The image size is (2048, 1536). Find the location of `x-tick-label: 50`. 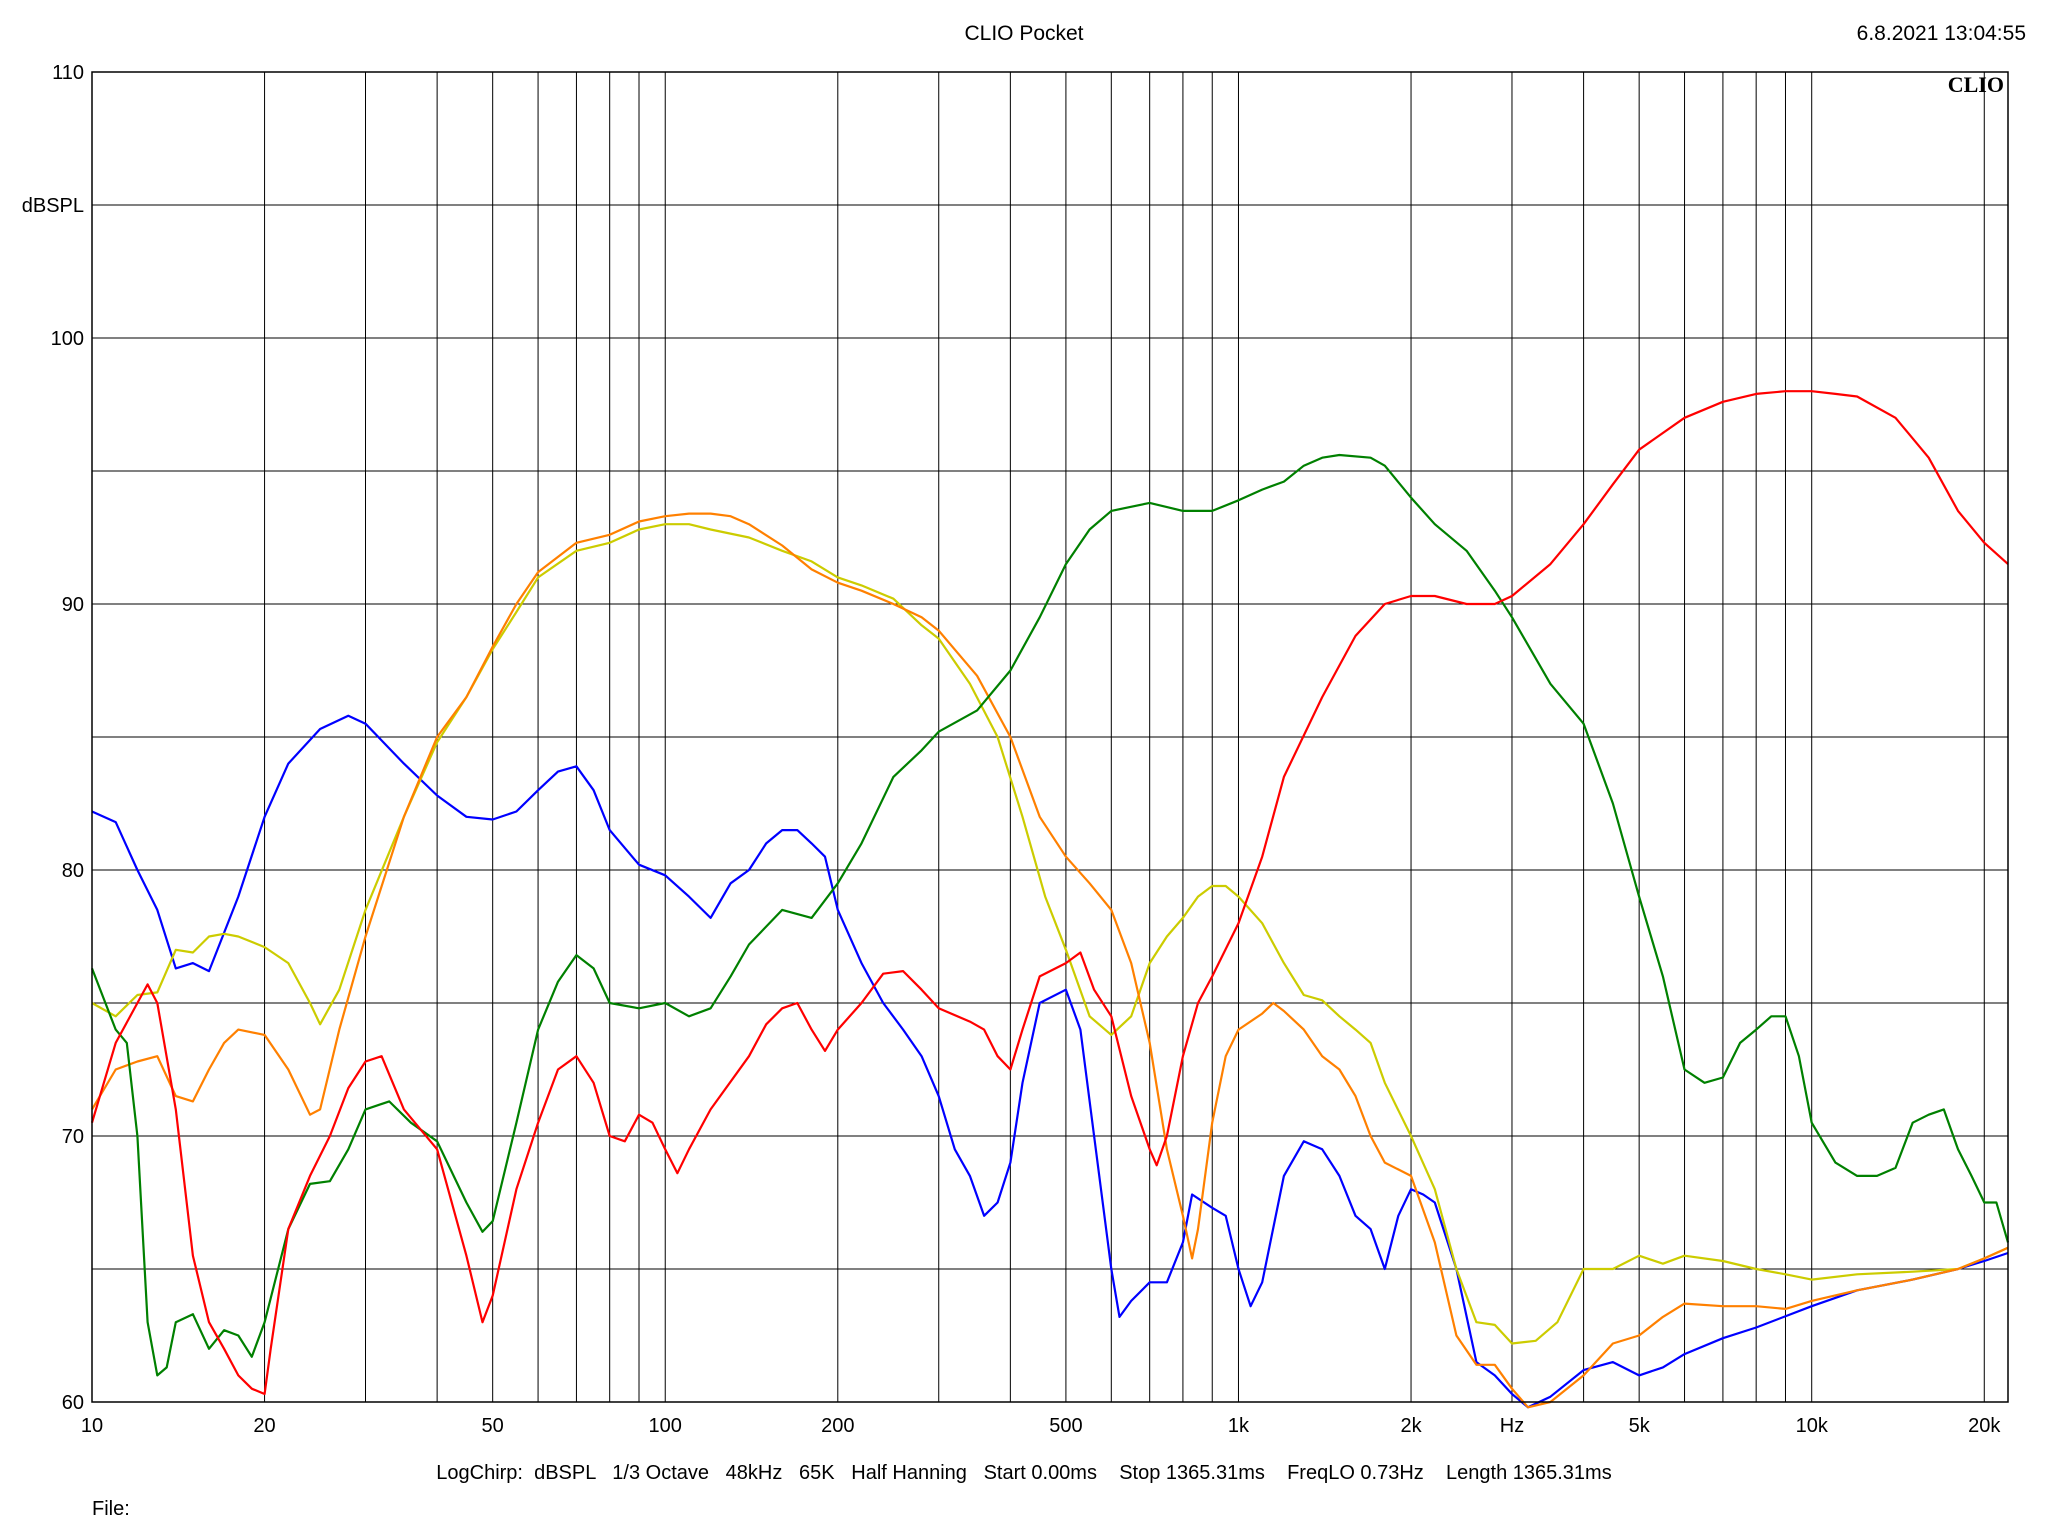

x-tick-label: 50 is located at coordinates (493, 1426).